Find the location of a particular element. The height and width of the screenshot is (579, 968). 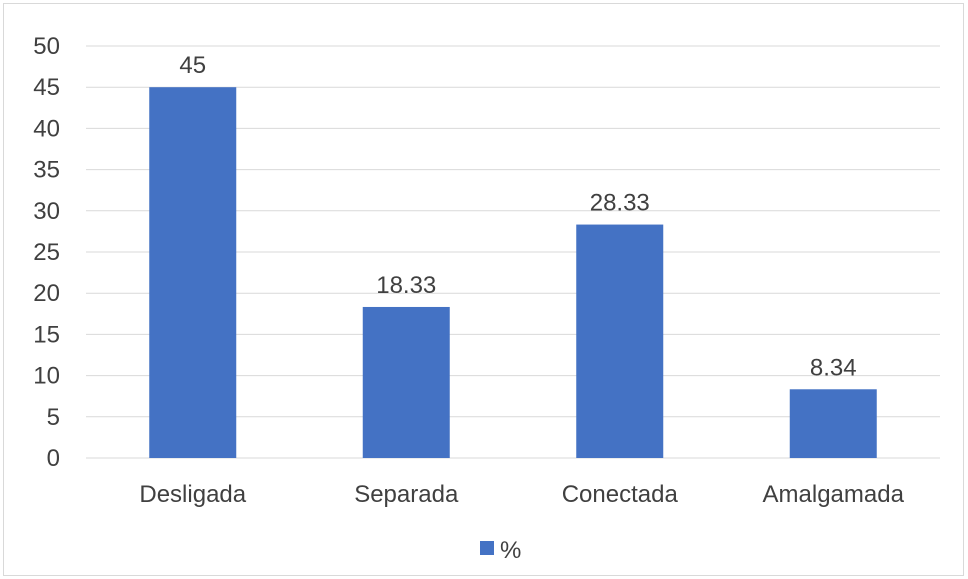

x-axis-categories: Desligada Separada Conectada Amalgamada is located at coordinates (521, 494).